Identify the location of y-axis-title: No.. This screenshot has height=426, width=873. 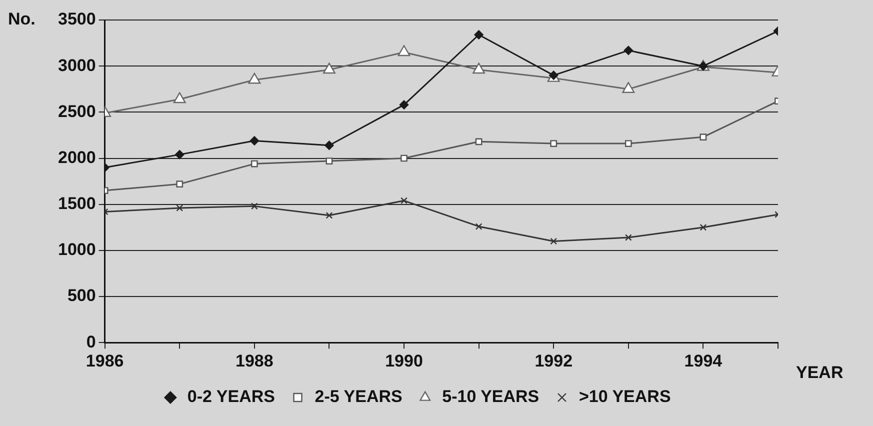
(22, 19).